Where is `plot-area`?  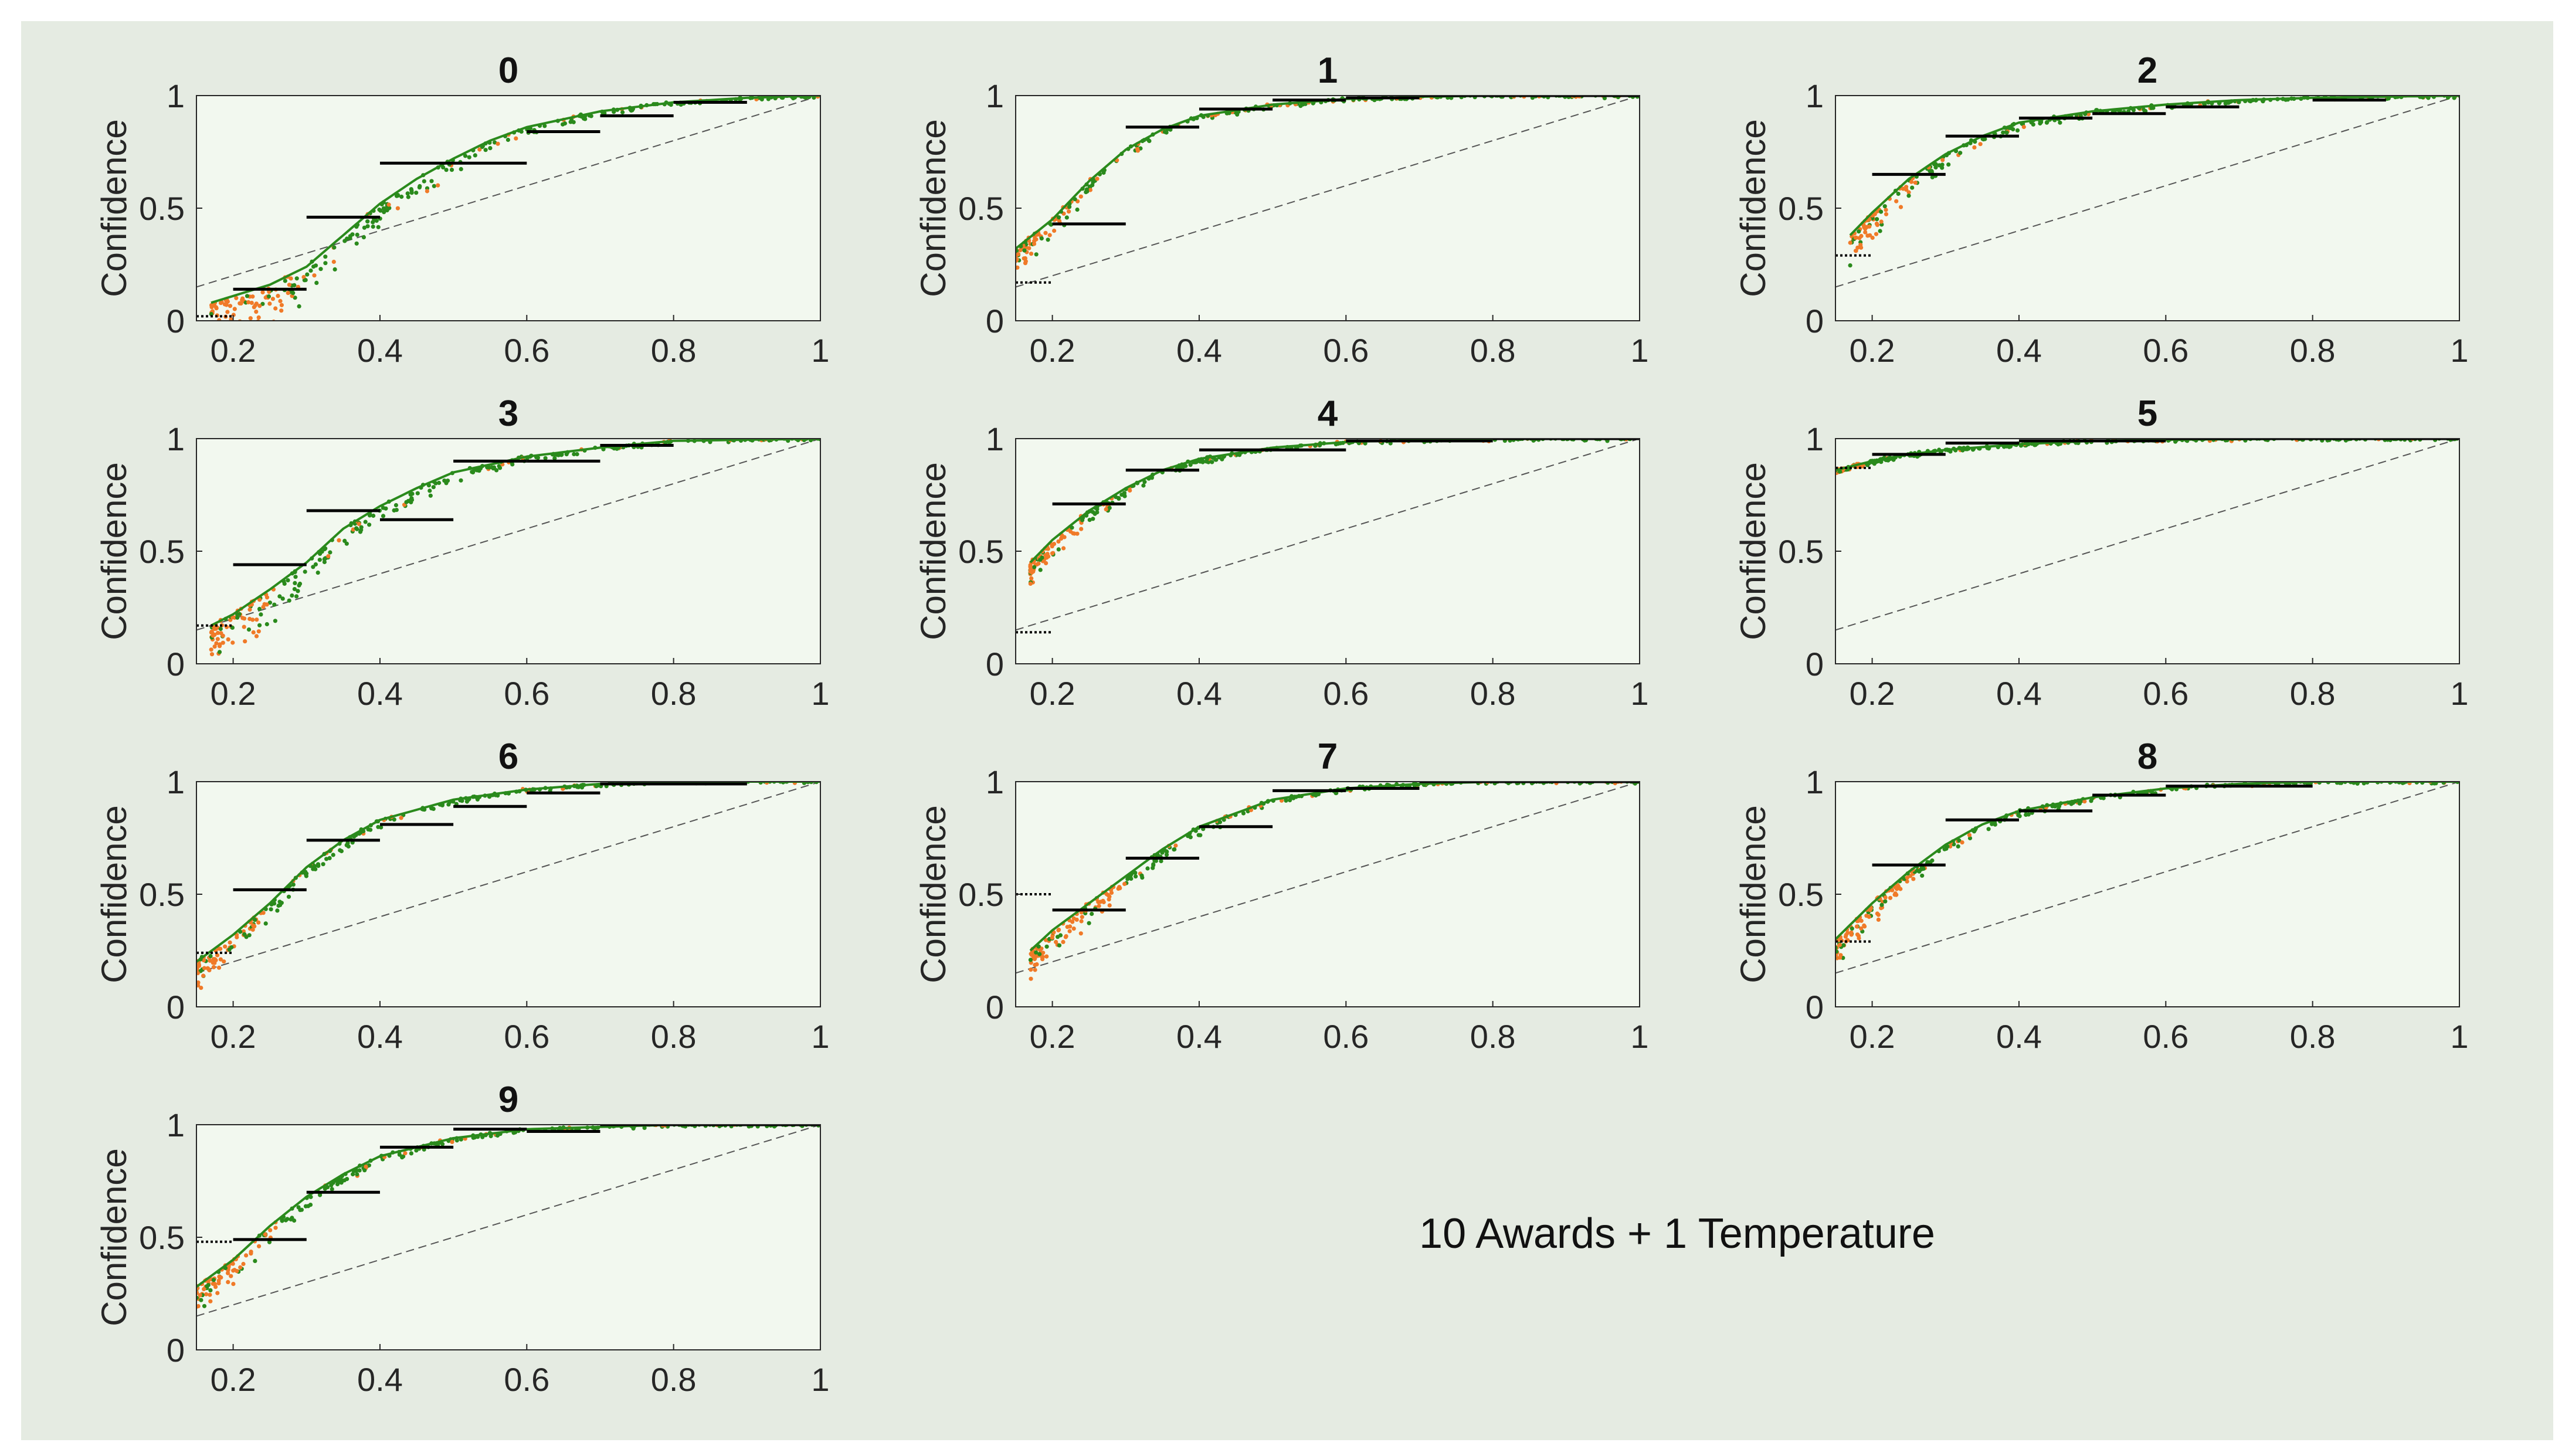
plot-area is located at coordinates (1328, 208).